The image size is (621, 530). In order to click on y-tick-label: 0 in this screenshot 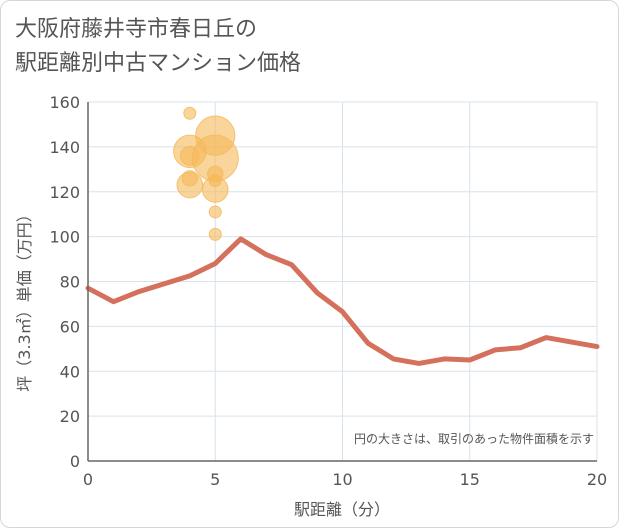, I will do `click(75, 461)`.